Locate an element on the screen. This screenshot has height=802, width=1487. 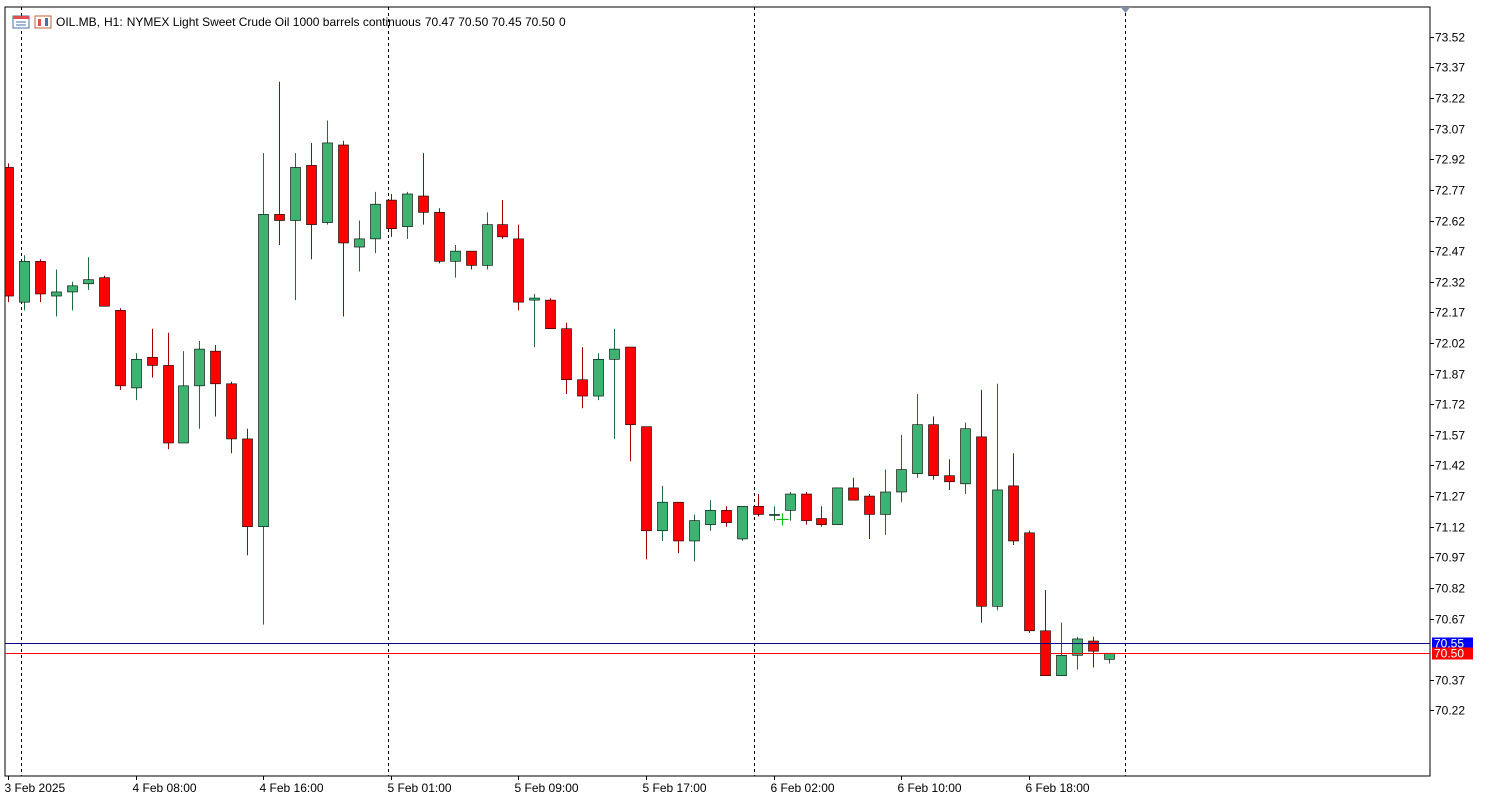
ohlc-values: 70.47 70.50 70.45 70.50 is located at coordinates (489, 22).